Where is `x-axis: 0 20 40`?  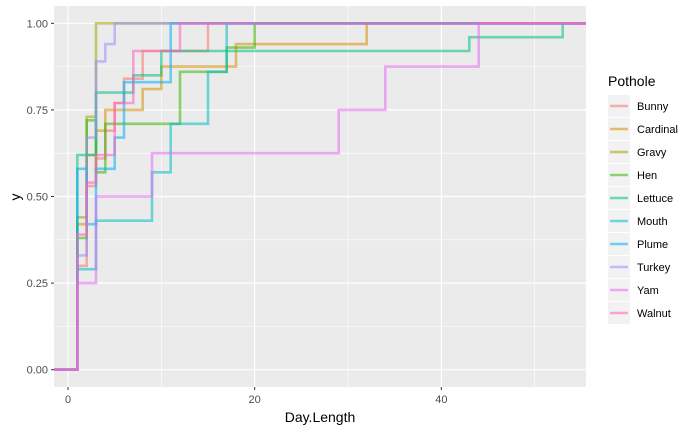
x-axis: 0 20 40 is located at coordinates (256, 396).